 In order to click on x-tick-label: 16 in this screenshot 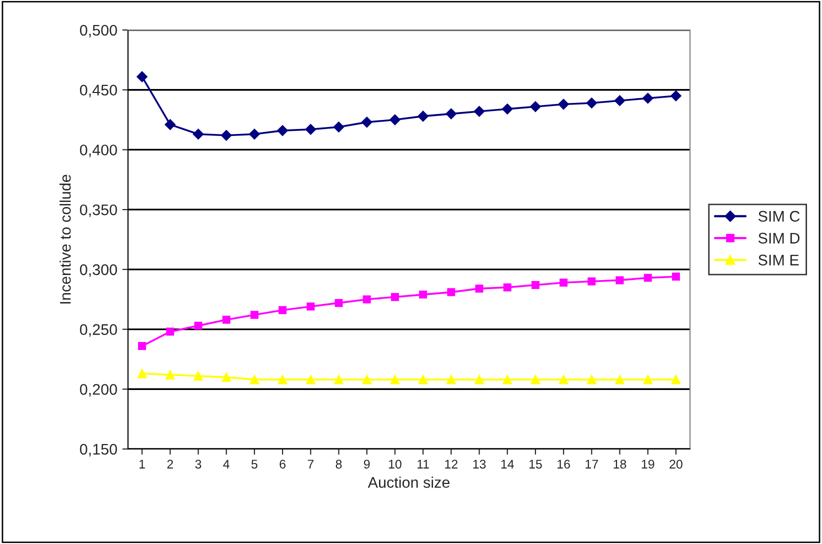, I will do `click(564, 464)`.